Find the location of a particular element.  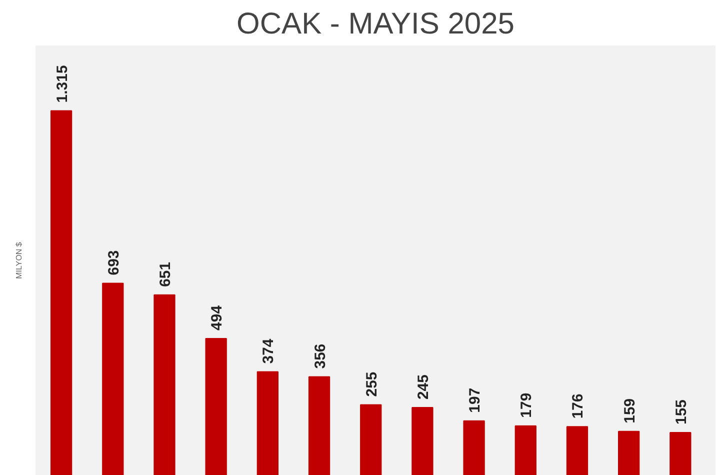

data-label: 179 is located at coordinates (527, 405).